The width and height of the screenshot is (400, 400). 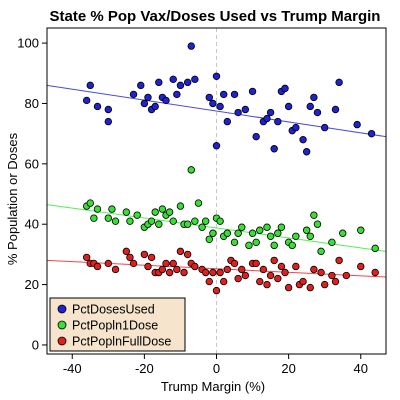 I want to click on x-tick-label: 40, so click(x=361, y=368).